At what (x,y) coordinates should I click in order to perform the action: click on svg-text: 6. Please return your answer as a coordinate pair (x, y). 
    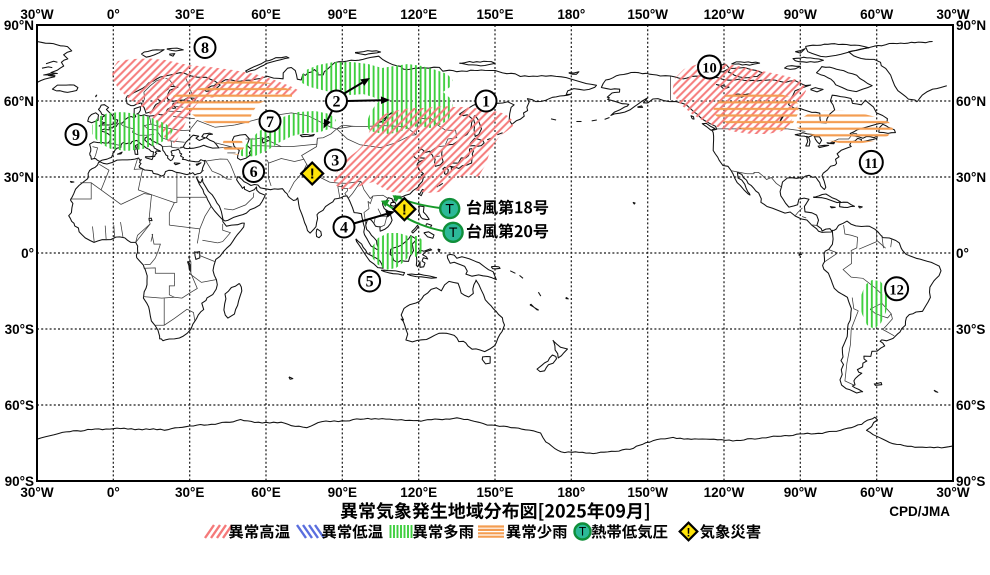
    Looking at the image, I should click on (254, 172).